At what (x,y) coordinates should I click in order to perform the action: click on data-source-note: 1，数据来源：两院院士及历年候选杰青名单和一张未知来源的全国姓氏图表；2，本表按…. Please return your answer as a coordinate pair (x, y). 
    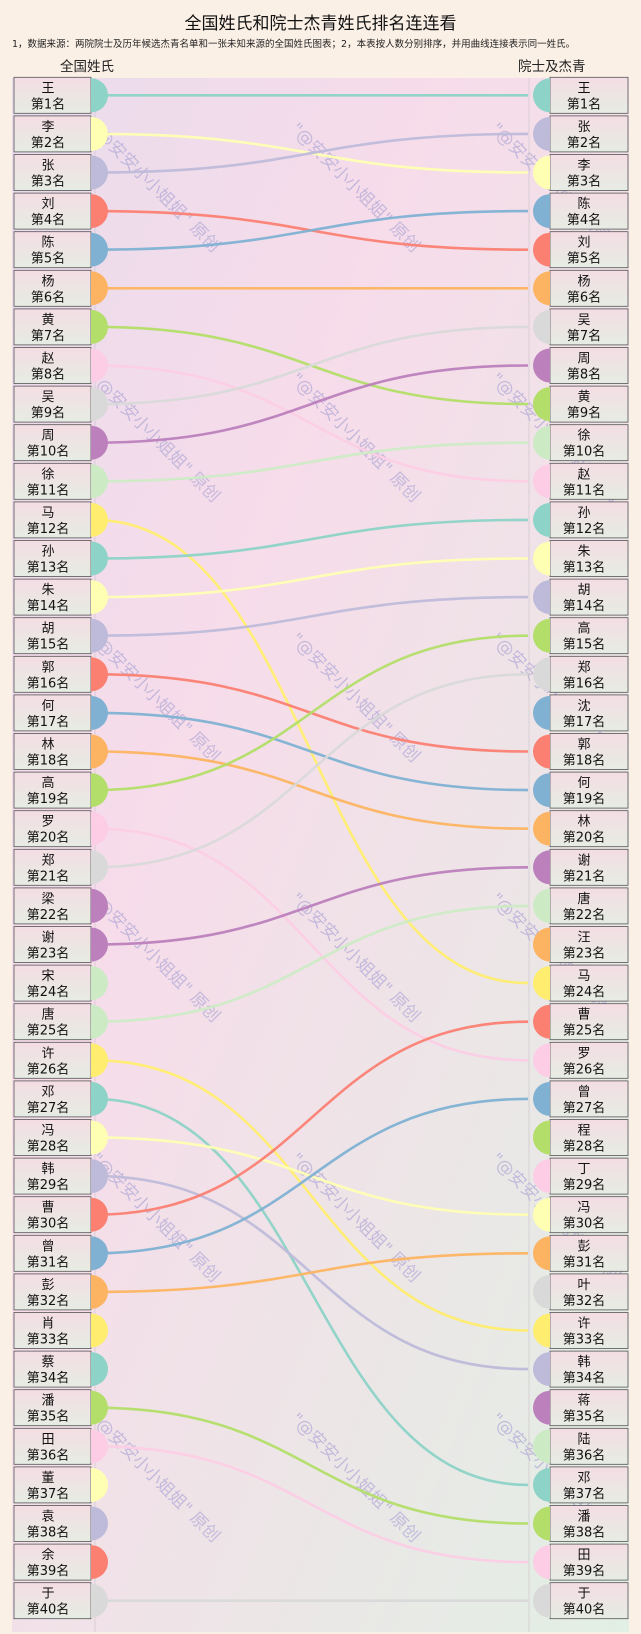
    Looking at the image, I should click on (294, 44).